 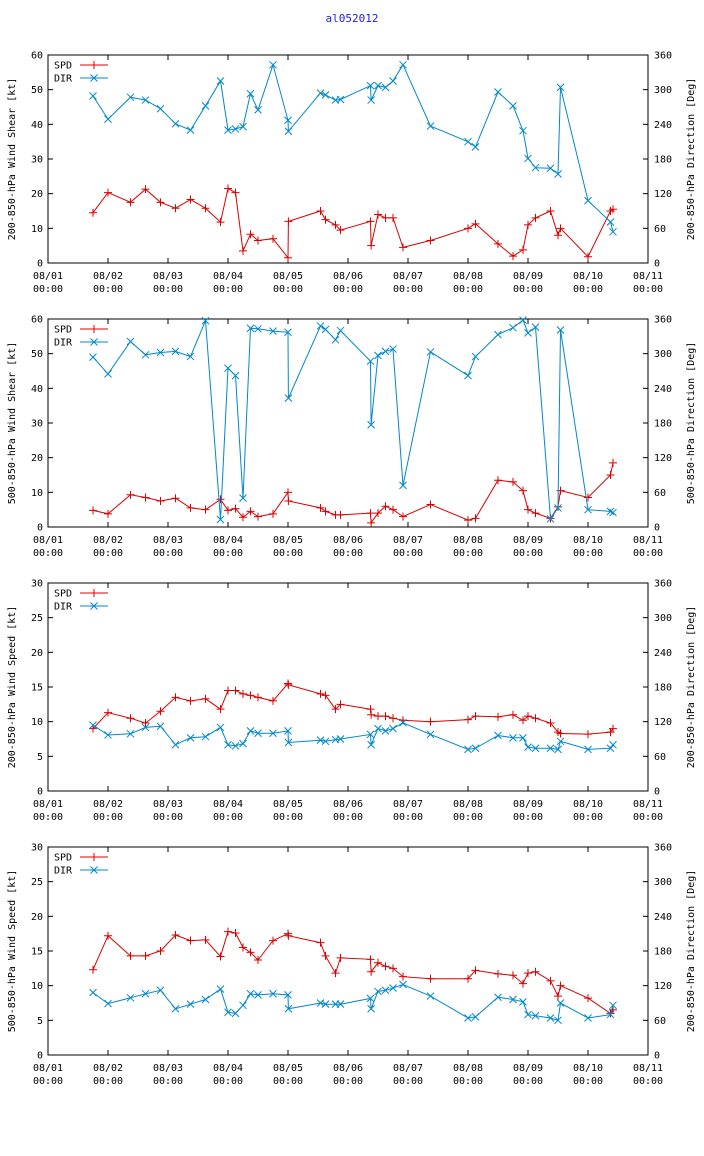 What do you see at coordinates (37, 952) in the screenshot?
I see `y-tick-label: 15` at bounding box center [37, 952].